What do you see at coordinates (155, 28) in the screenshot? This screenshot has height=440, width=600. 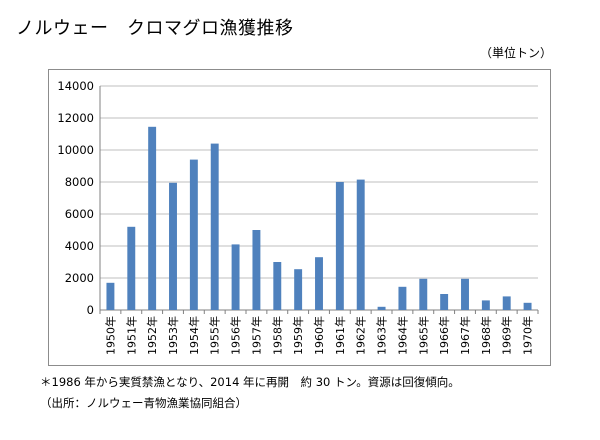 I see `chart-title: ノルウェー クロマグロ漁獲推移` at bounding box center [155, 28].